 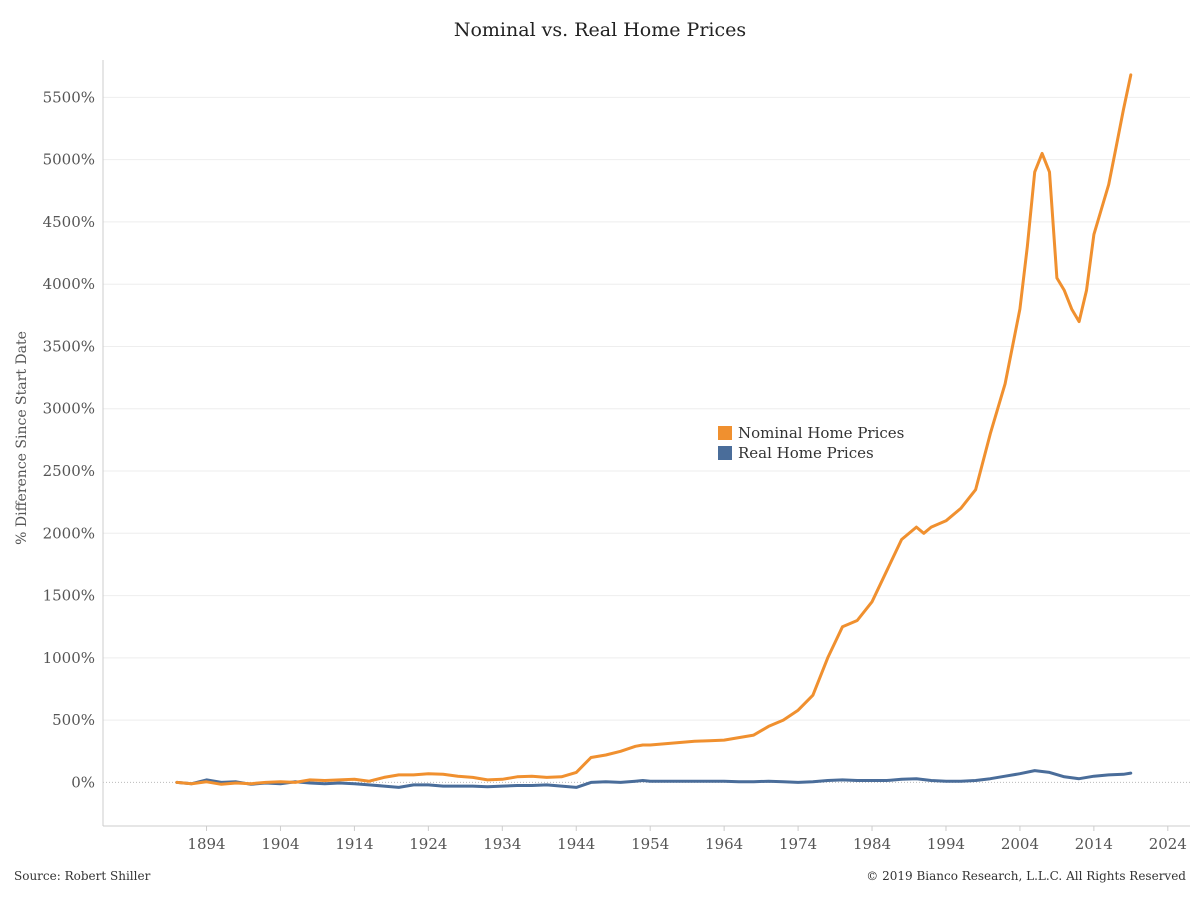 I want to click on y-tick-label: 1000%, so click(x=69, y=658).